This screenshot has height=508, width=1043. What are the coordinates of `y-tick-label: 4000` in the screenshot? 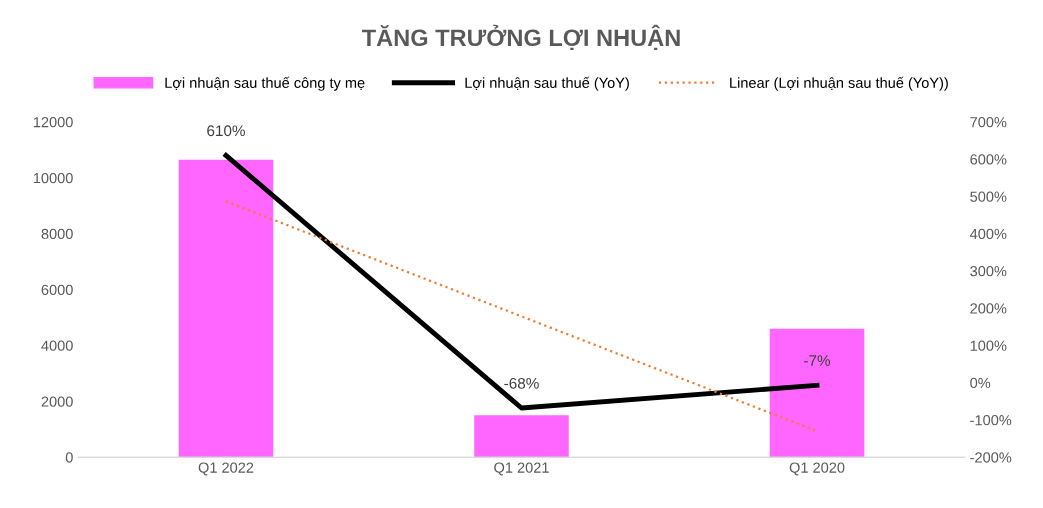 It's located at (57, 345).